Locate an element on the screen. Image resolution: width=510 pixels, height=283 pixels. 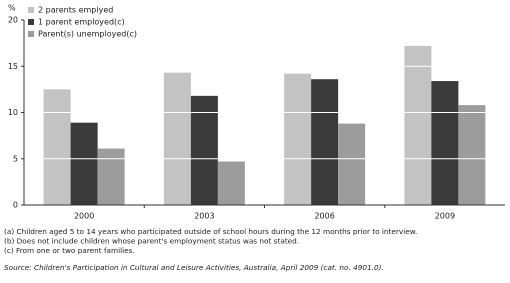
legend-label: 2 parents emplyed is located at coordinates (75, 10).